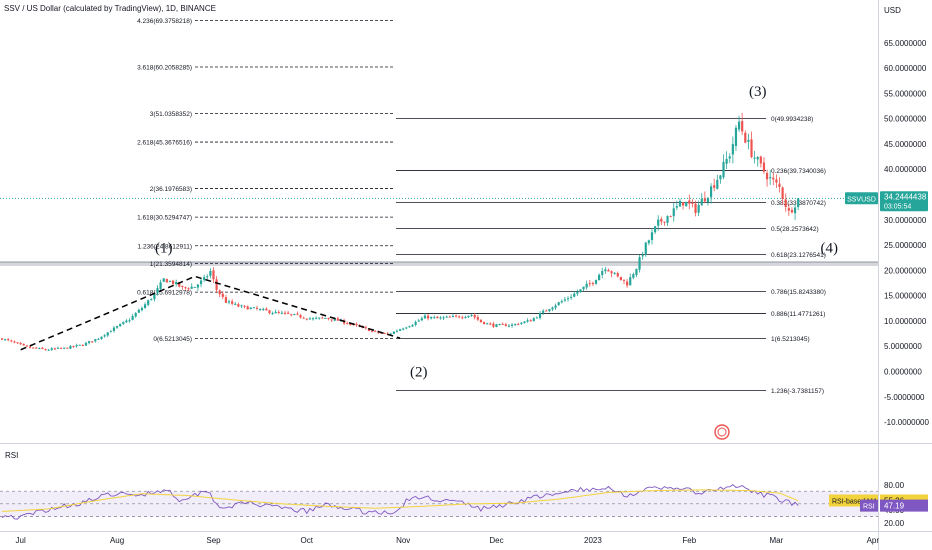 This screenshot has width=932, height=550. What do you see at coordinates (904, 397) in the screenshot?
I see `price-axis-label: -5.0000000` at bounding box center [904, 397].